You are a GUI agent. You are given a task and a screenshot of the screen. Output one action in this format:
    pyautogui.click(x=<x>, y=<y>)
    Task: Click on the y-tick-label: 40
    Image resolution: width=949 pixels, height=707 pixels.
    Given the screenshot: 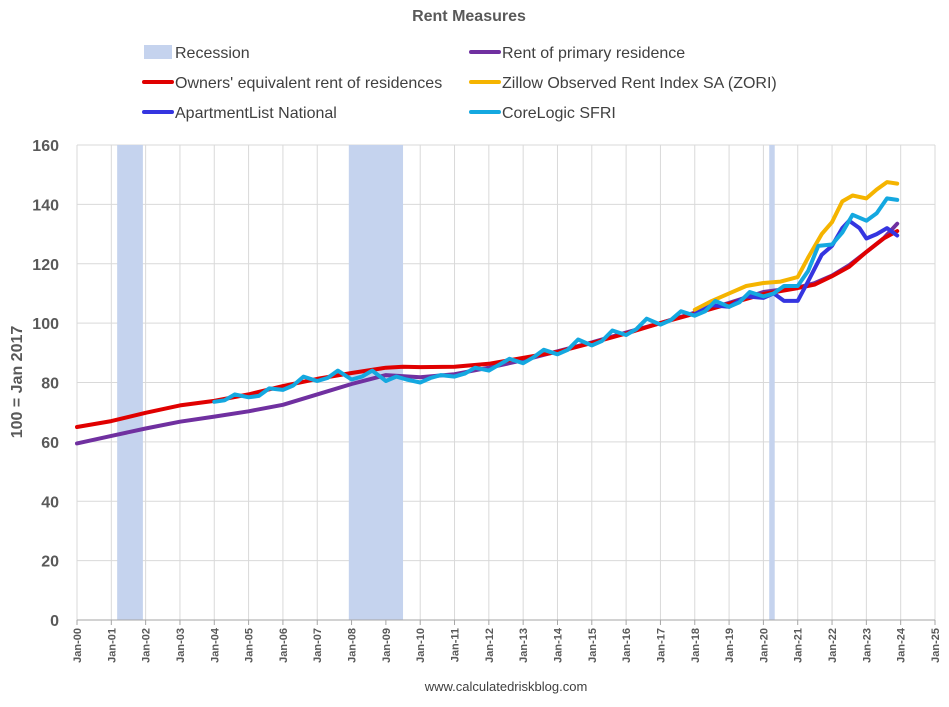 What is the action you would take?
    pyautogui.click(x=50, y=502)
    